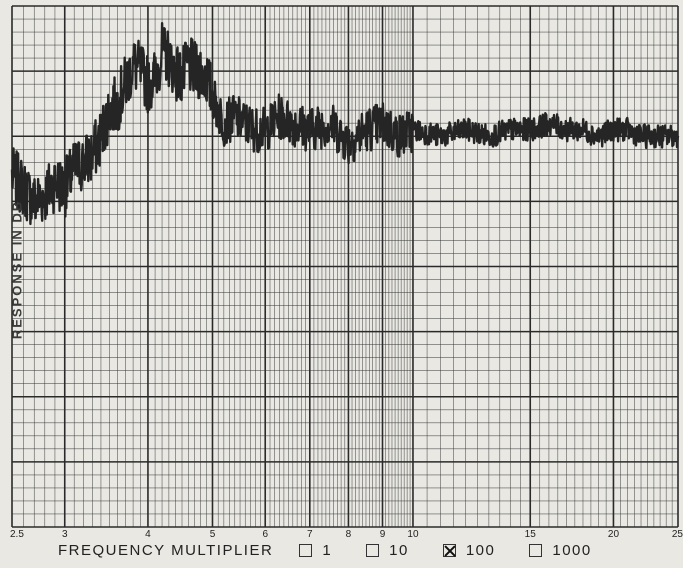 This screenshot has width=683, height=568. I want to click on y-axis-label: RESPONSE IN DB, so click(17, 269).